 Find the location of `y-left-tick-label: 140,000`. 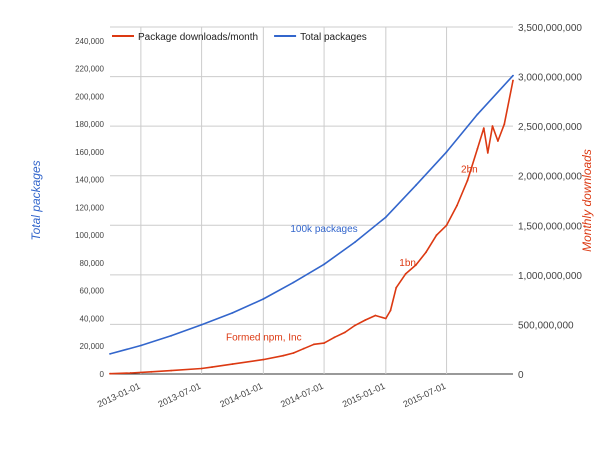

y-left-tick-label: 140,000 is located at coordinates (89, 180).